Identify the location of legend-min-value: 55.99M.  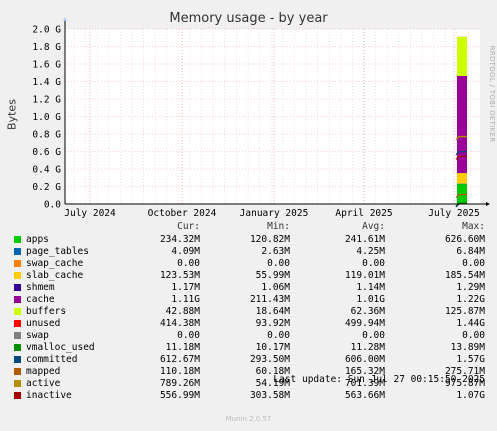
(272, 275).